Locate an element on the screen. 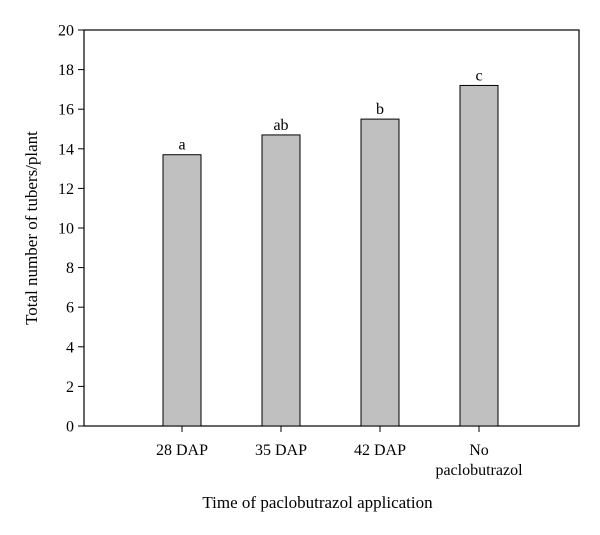 This screenshot has height=535, width=600. y-tick-label: 6 is located at coordinates (70, 308).